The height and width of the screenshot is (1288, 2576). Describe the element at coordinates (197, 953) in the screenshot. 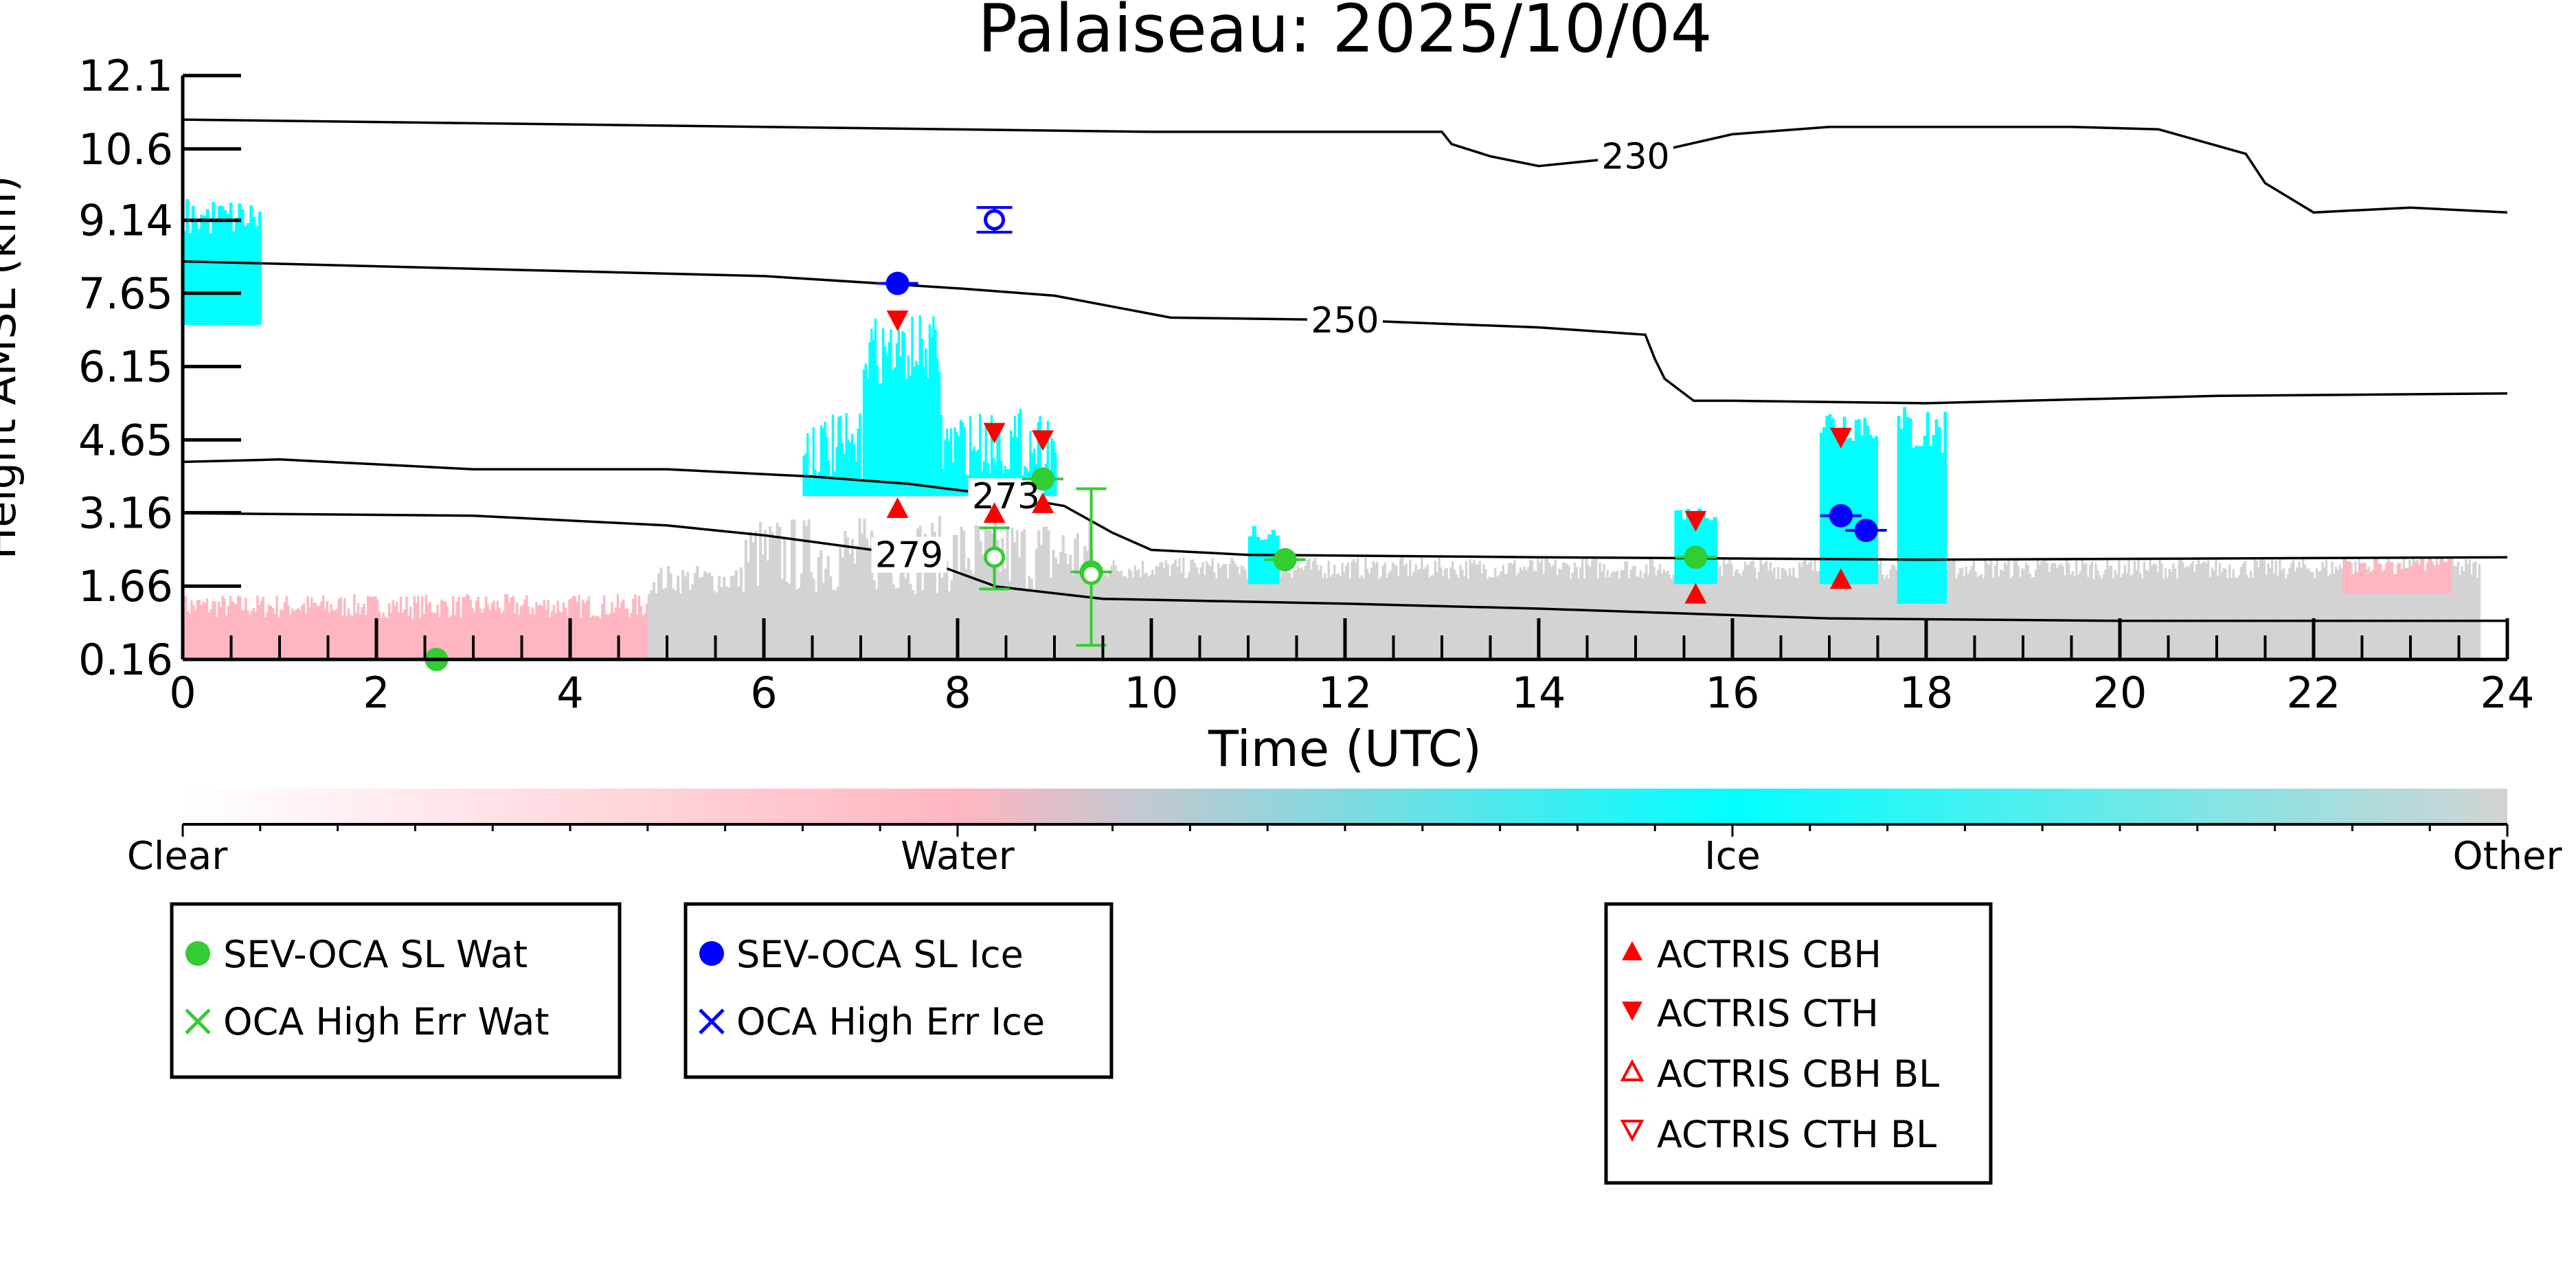

I see `legend-water-filled-marker` at that location.